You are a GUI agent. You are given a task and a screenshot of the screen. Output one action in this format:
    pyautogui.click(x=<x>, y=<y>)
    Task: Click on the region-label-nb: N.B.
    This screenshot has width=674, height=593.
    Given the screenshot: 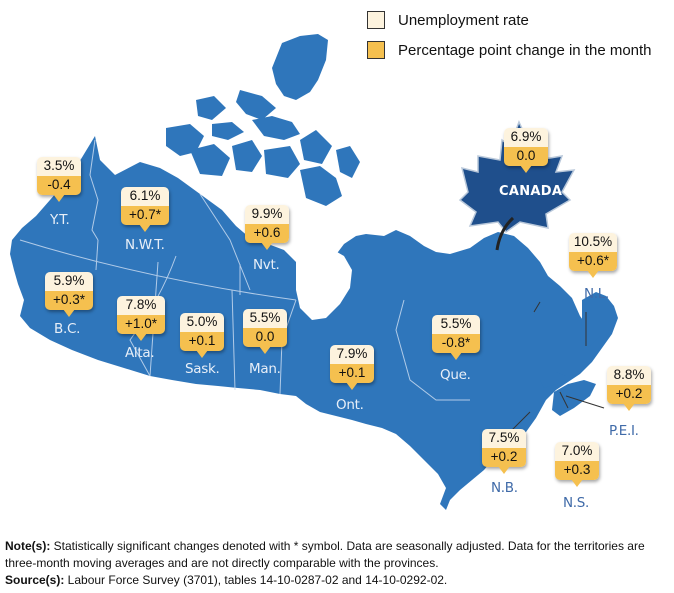 What is the action you would take?
    pyautogui.click(x=504, y=488)
    